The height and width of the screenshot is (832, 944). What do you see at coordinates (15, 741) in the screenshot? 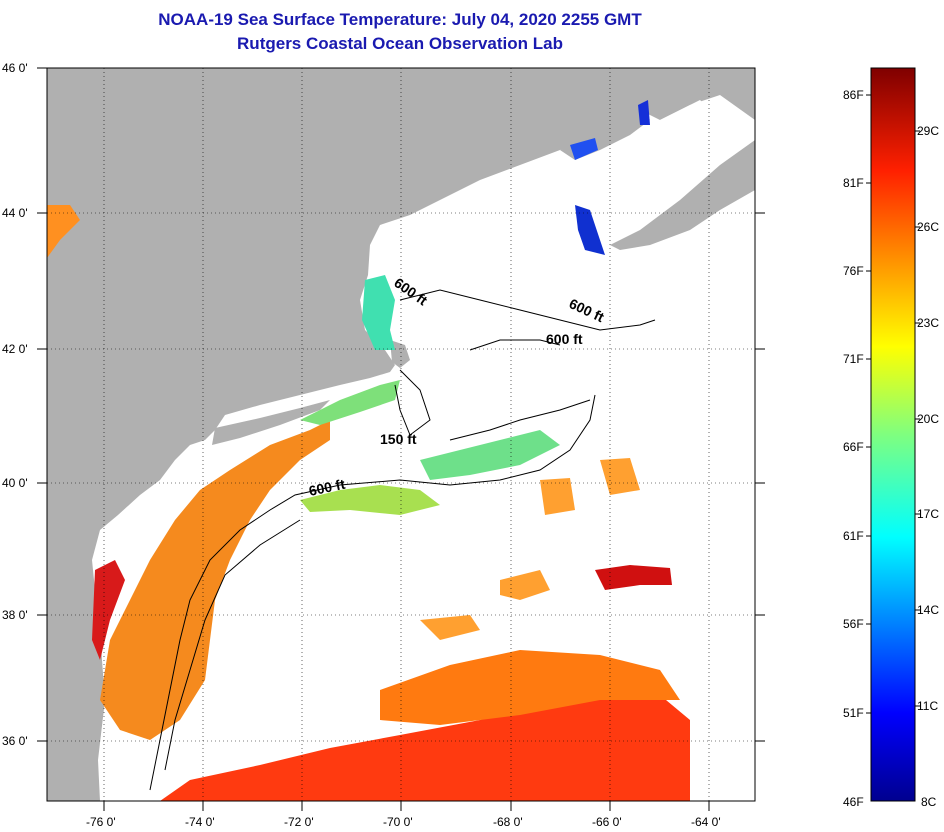
I see `lat-label: 36 0'` at bounding box center [15, 741].